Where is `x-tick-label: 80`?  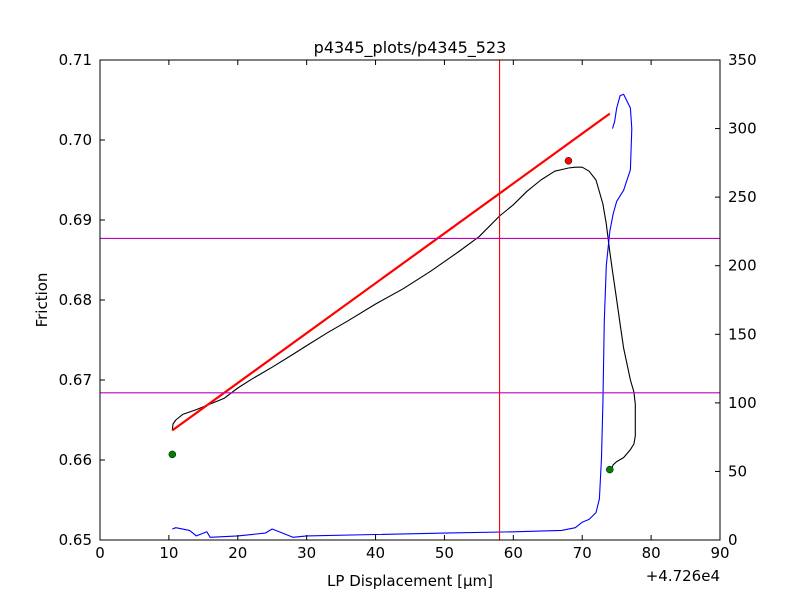 x-tick-label: 80 is located at coordinates (651, 553).